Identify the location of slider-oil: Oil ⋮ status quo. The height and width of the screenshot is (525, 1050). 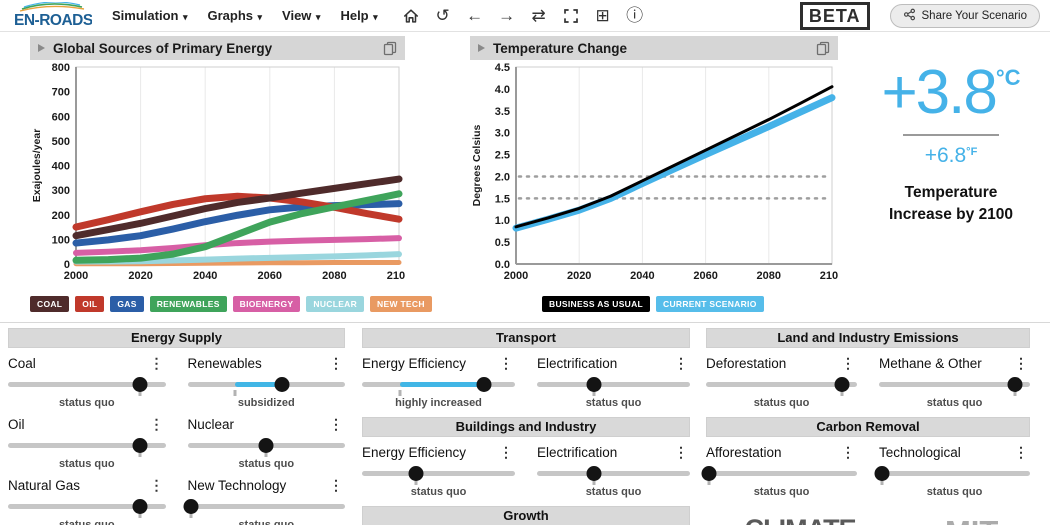
(87, 443).